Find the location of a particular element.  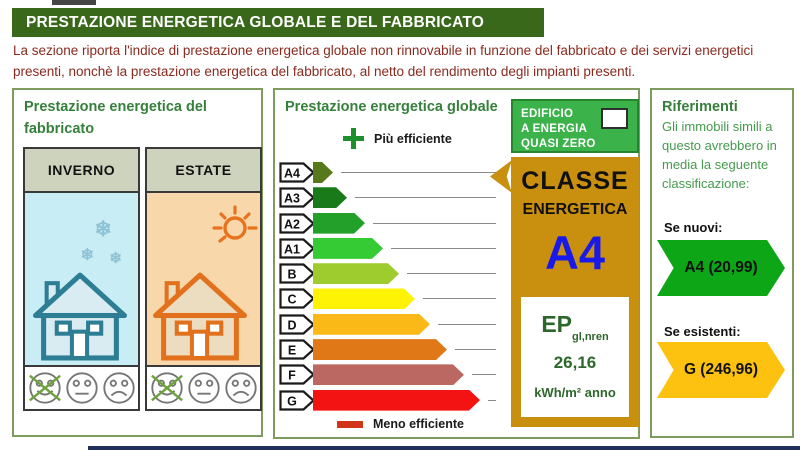

plus-icon is located at coordinates (353, 138).